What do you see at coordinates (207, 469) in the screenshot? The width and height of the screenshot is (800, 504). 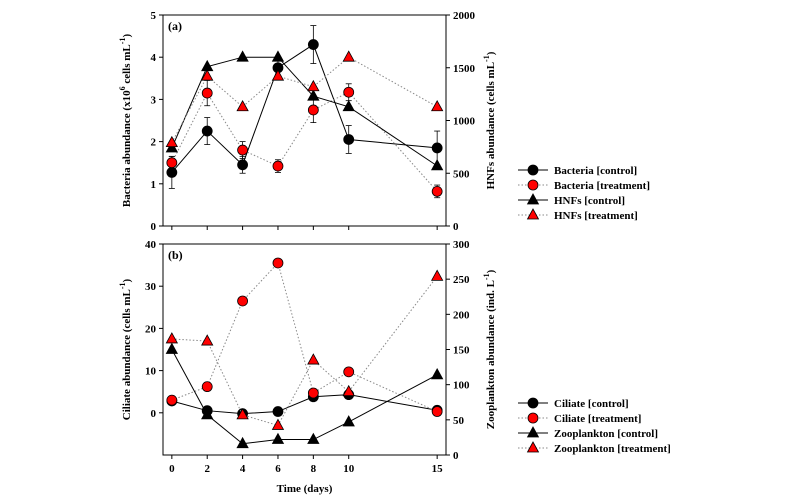 I see `x-tick-label: 2` at bounding box center [207, 469].